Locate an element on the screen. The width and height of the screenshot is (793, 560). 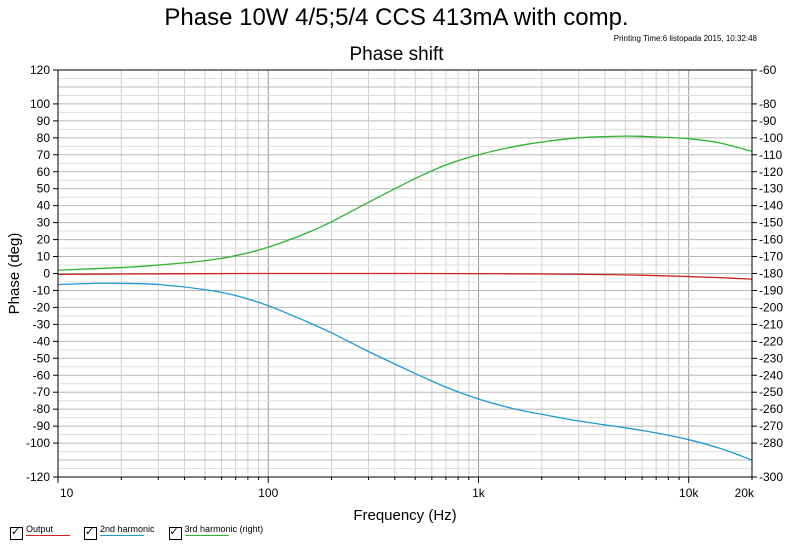
y-tick-label: 50 is located at coordinates (44, 189).